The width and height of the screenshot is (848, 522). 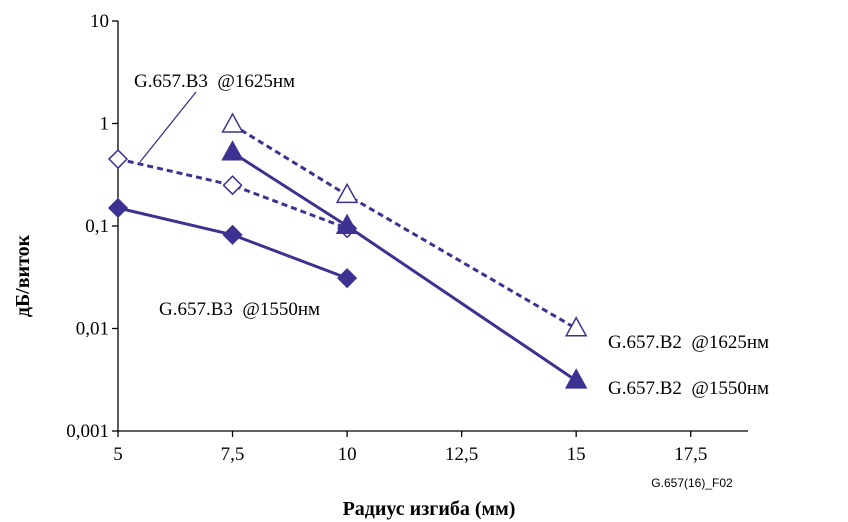 What do you see at coordinates (239, 309) in the screenshot?
I see `series-label-b3-1550: G.657.B3 @1550нм` at bounding box center [239, 309].